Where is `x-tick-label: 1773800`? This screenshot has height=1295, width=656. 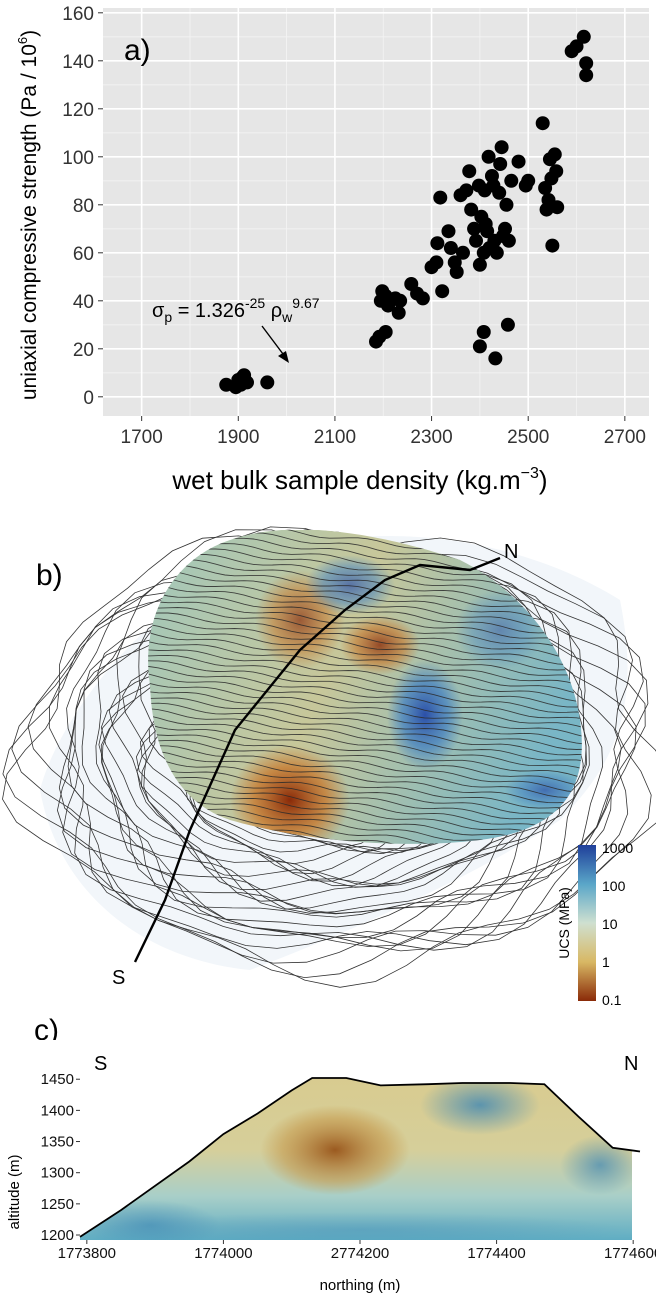
x-tick-label: 1773800 is located at coordinates (87, 1253).